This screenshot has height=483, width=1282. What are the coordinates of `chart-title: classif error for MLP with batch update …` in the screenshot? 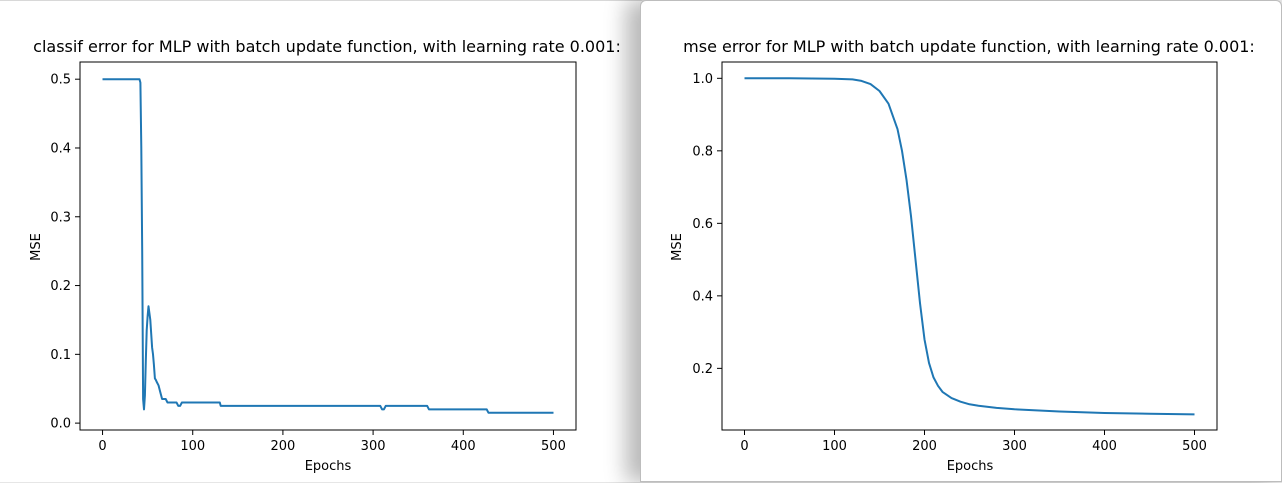 It's located at (327, 46).